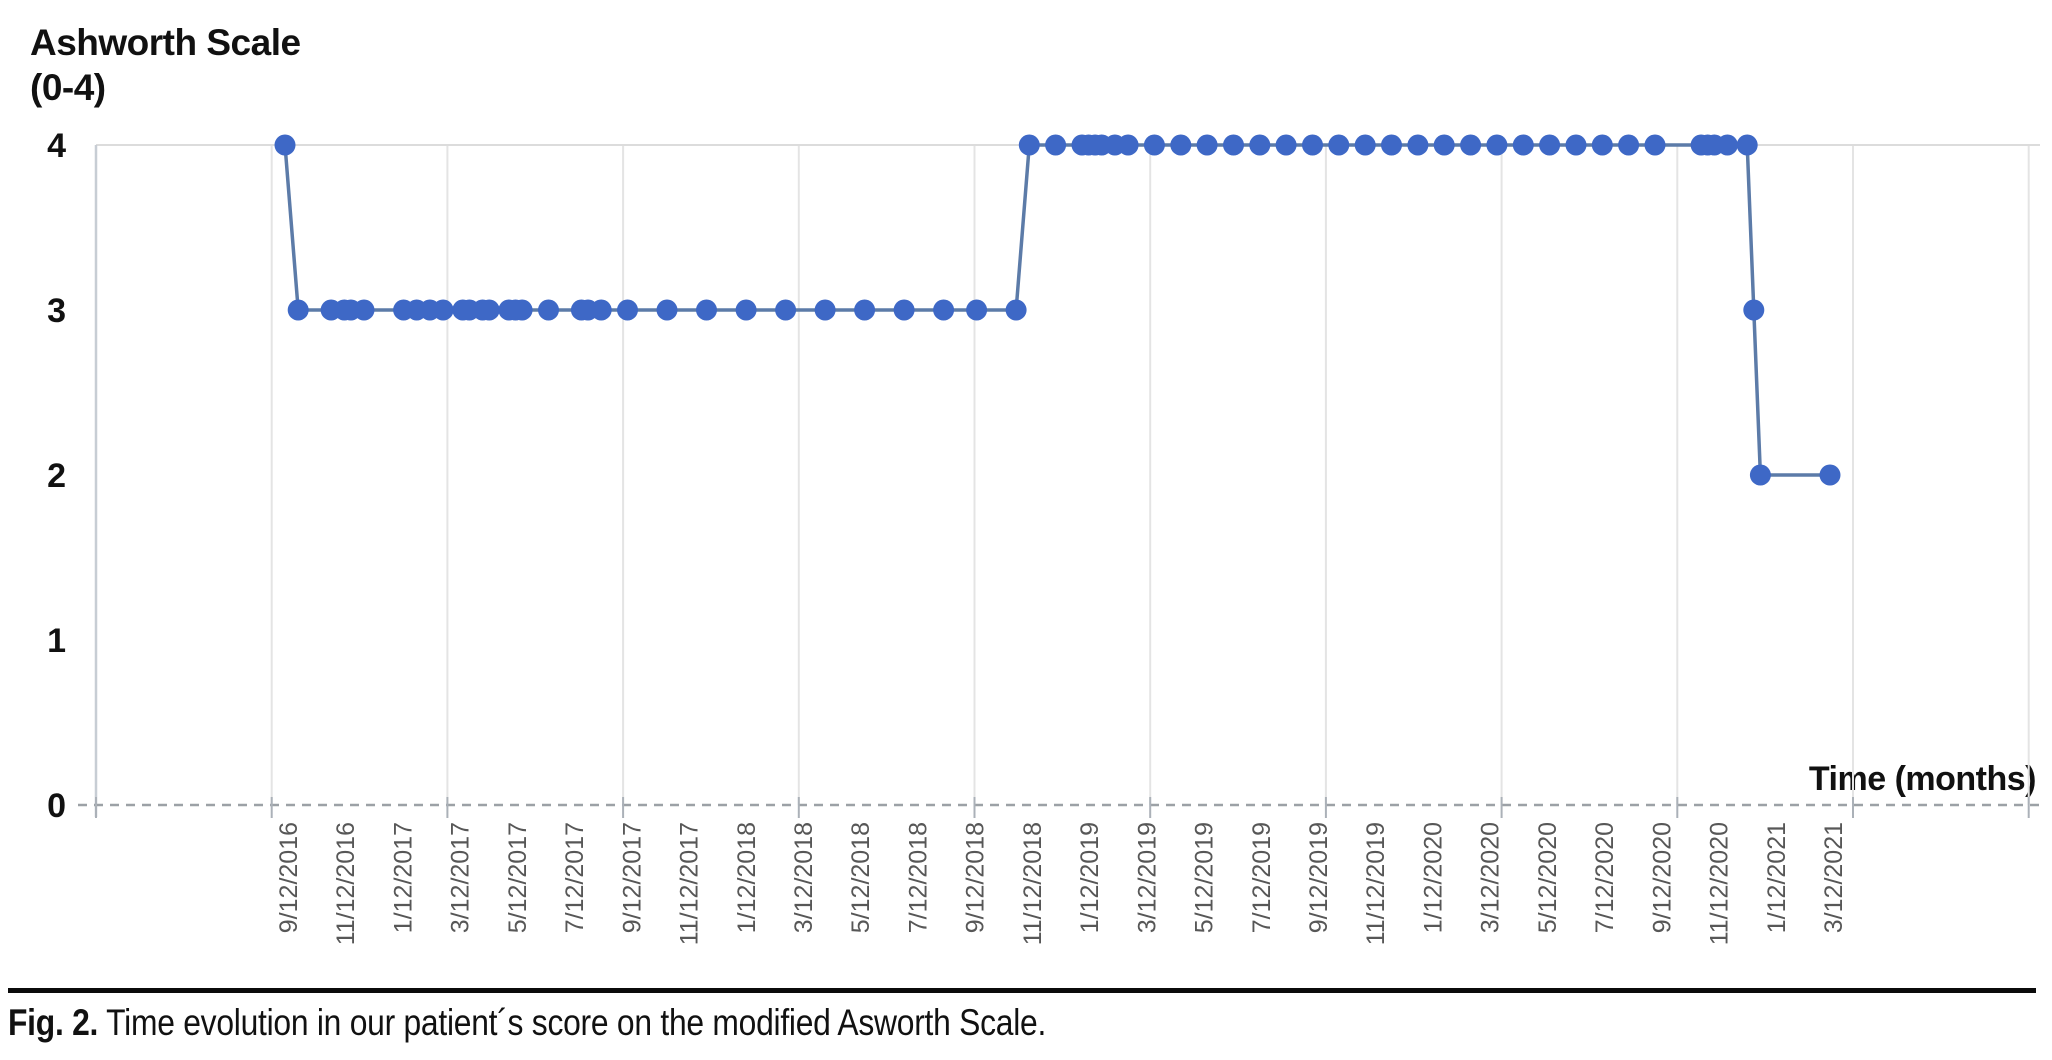  What do you see at coordinates (1922, 779) in the screenshot?
I see `x-axis-title: Time (months)` at bounding box center [1922, 779].